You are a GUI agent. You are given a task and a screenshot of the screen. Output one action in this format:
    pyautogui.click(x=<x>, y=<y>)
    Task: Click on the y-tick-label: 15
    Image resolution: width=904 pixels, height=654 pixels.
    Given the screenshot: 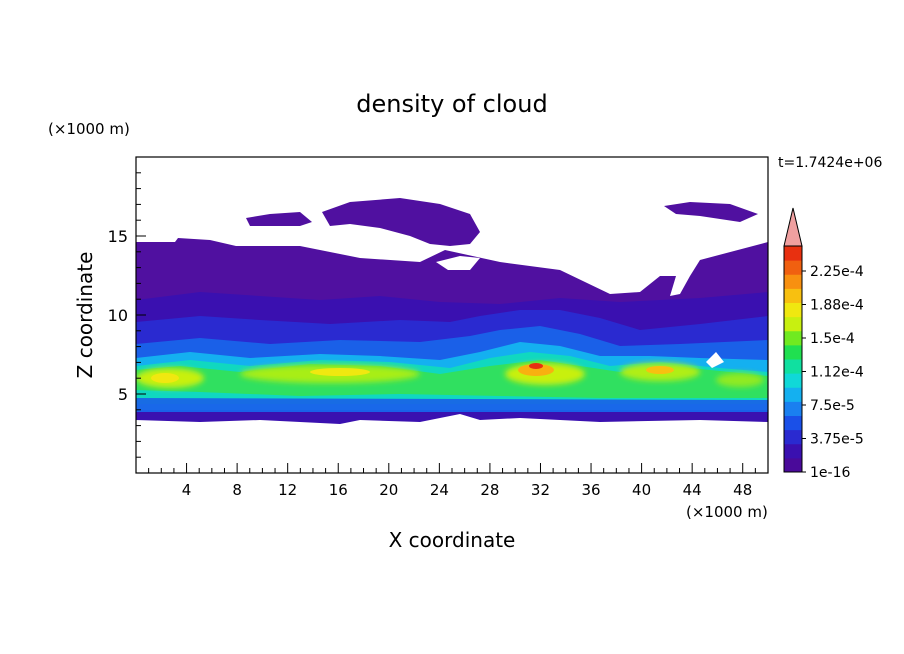 What is the action you would take?
    pyautogui.click(x=118, y=236)
    